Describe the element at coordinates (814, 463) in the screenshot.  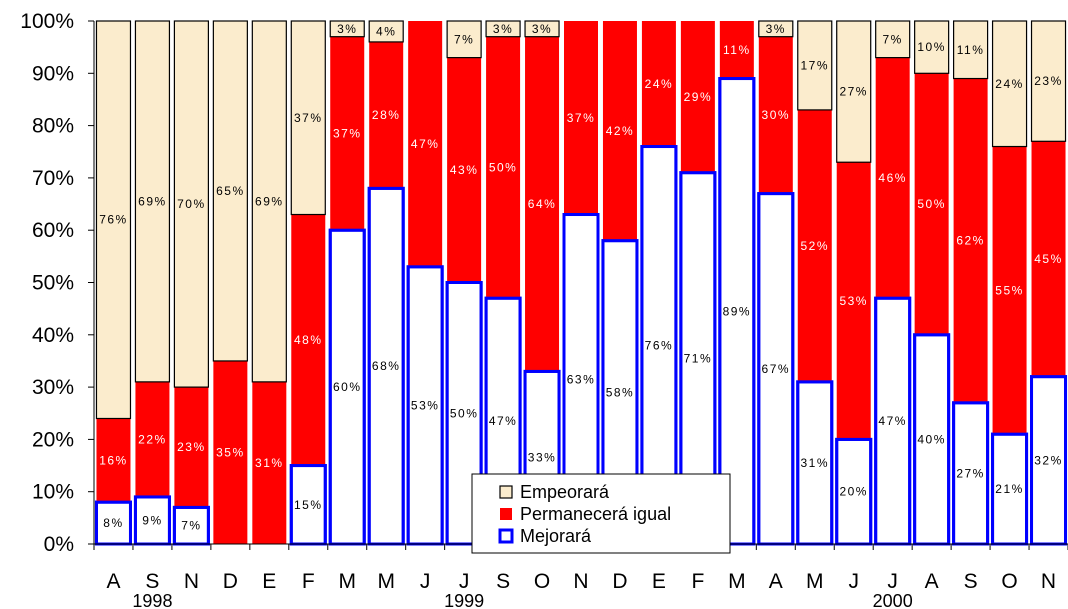
I see `data-label-mejorara: 31%` at that location.